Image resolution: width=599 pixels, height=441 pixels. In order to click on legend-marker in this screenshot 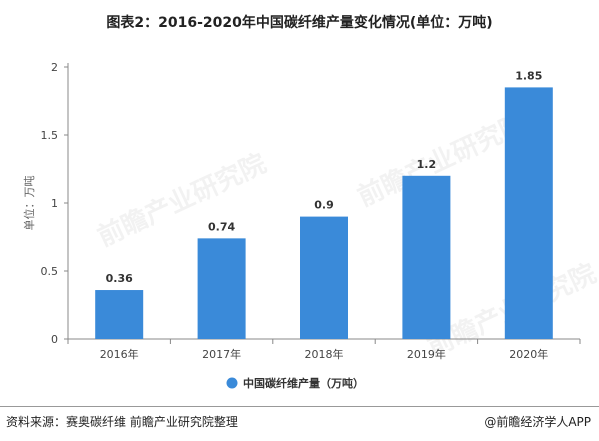, I will do `click(232, 383)`.